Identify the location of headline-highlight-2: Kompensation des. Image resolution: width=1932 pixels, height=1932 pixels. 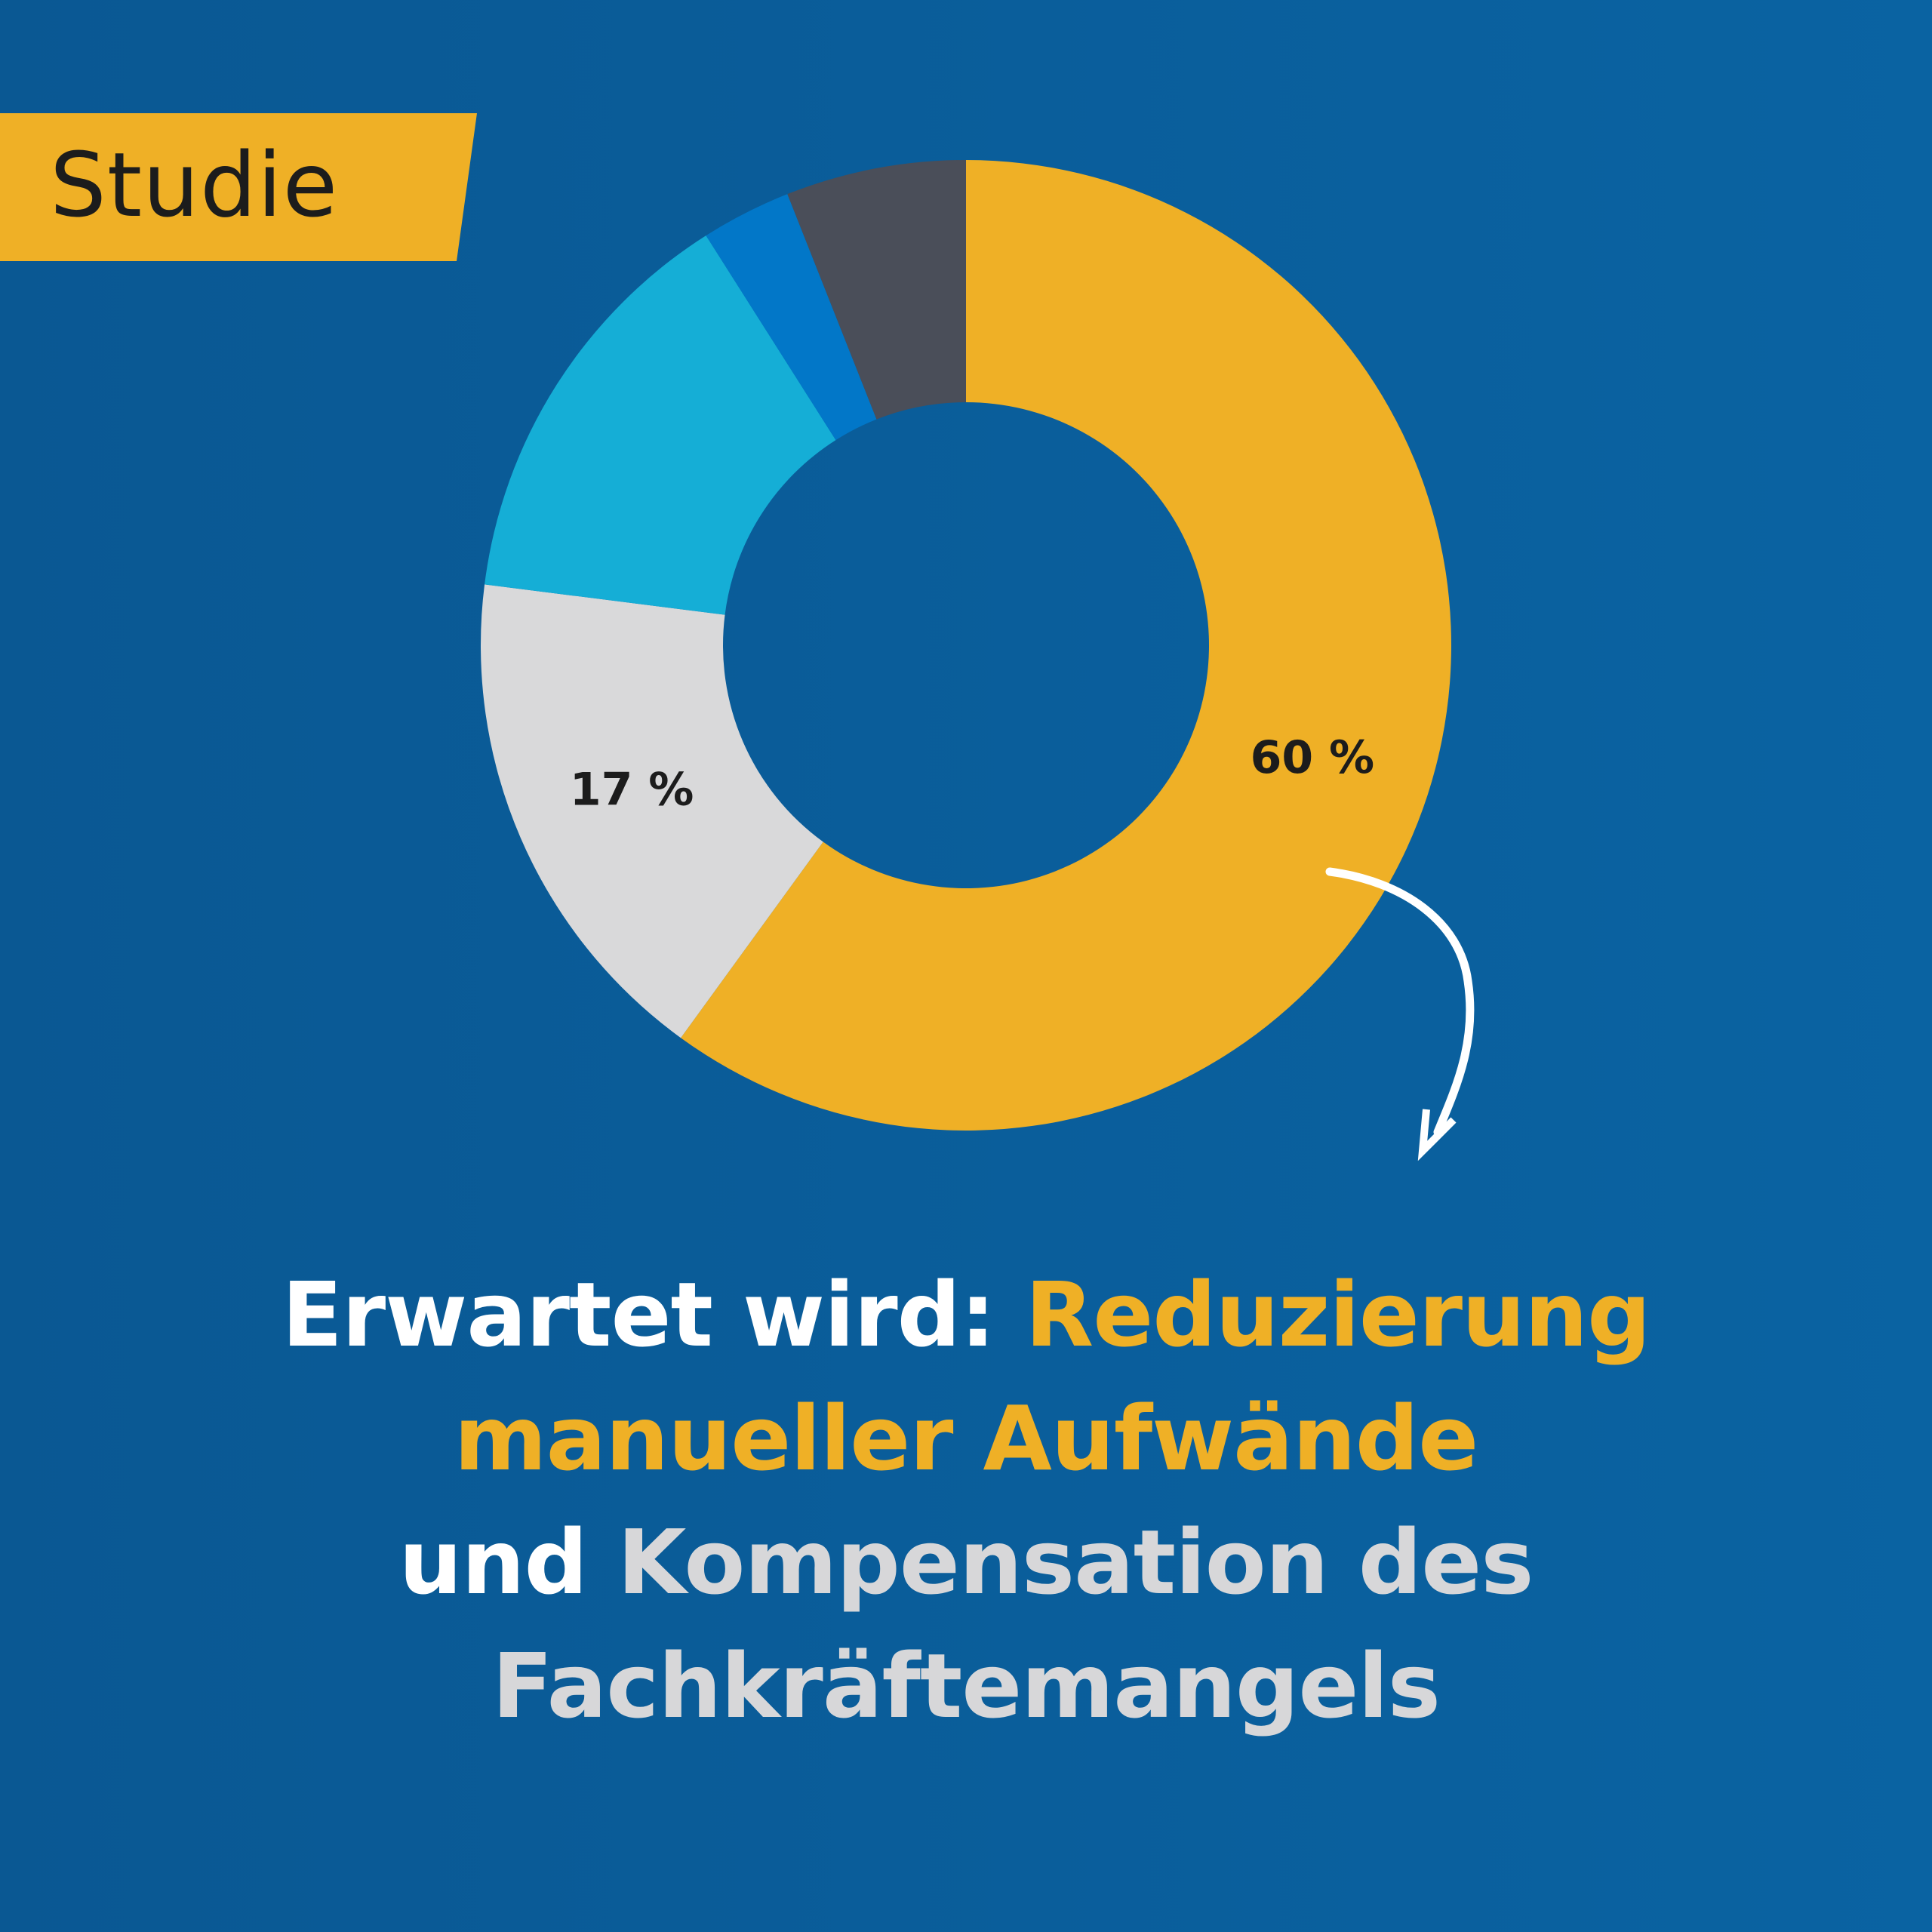
(1075, 1562).